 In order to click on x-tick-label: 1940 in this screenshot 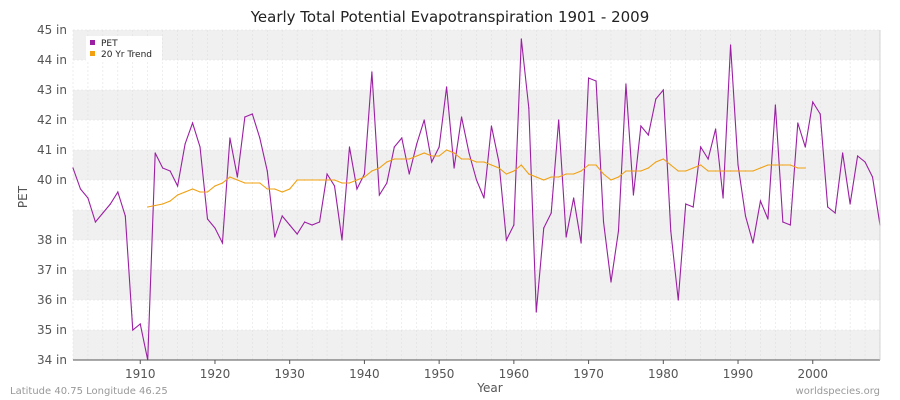, I will do `click(364, 374)`.